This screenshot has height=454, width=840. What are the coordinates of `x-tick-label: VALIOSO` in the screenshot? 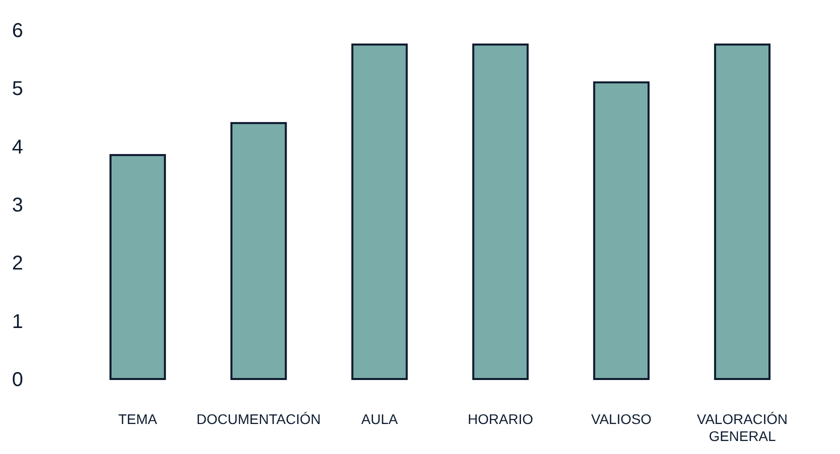 It's located at (621, 419).